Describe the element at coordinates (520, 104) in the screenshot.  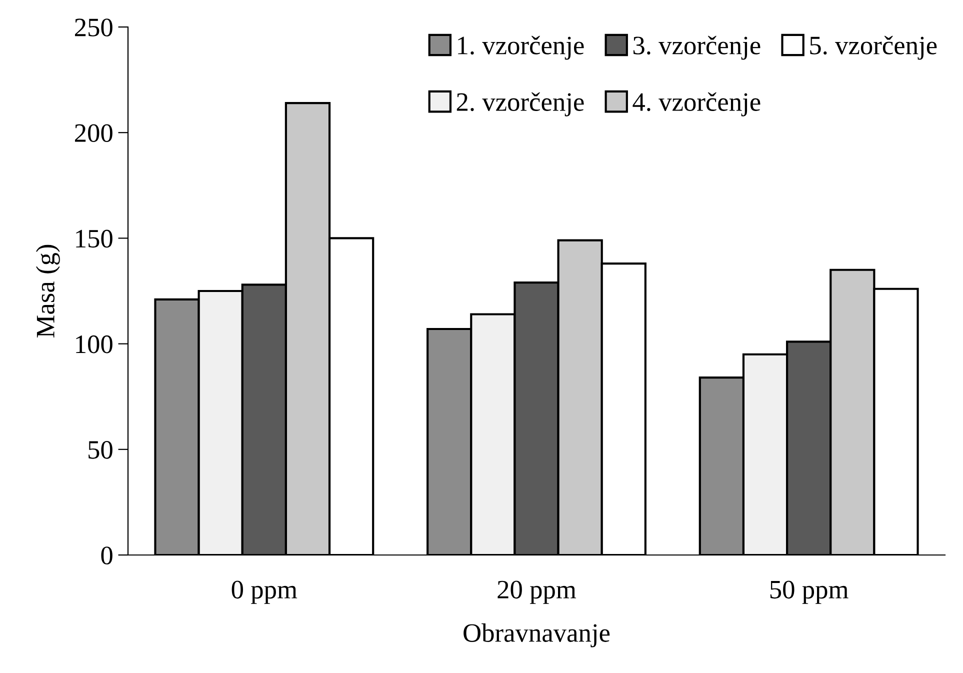
I see `legend-label: 2. vzorčenje` at that location.